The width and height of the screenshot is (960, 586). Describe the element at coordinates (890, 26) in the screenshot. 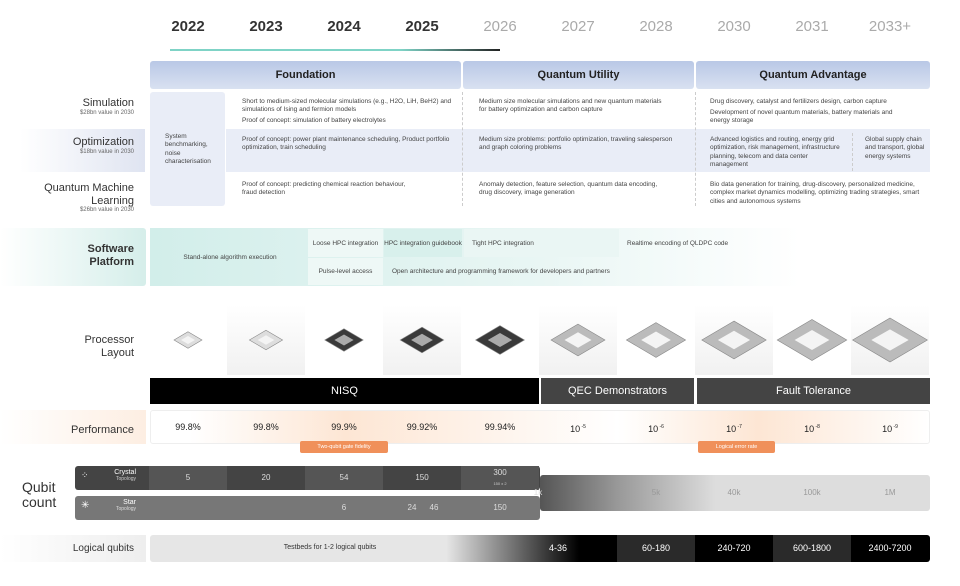

I see `year-label: 2033+` at that location.